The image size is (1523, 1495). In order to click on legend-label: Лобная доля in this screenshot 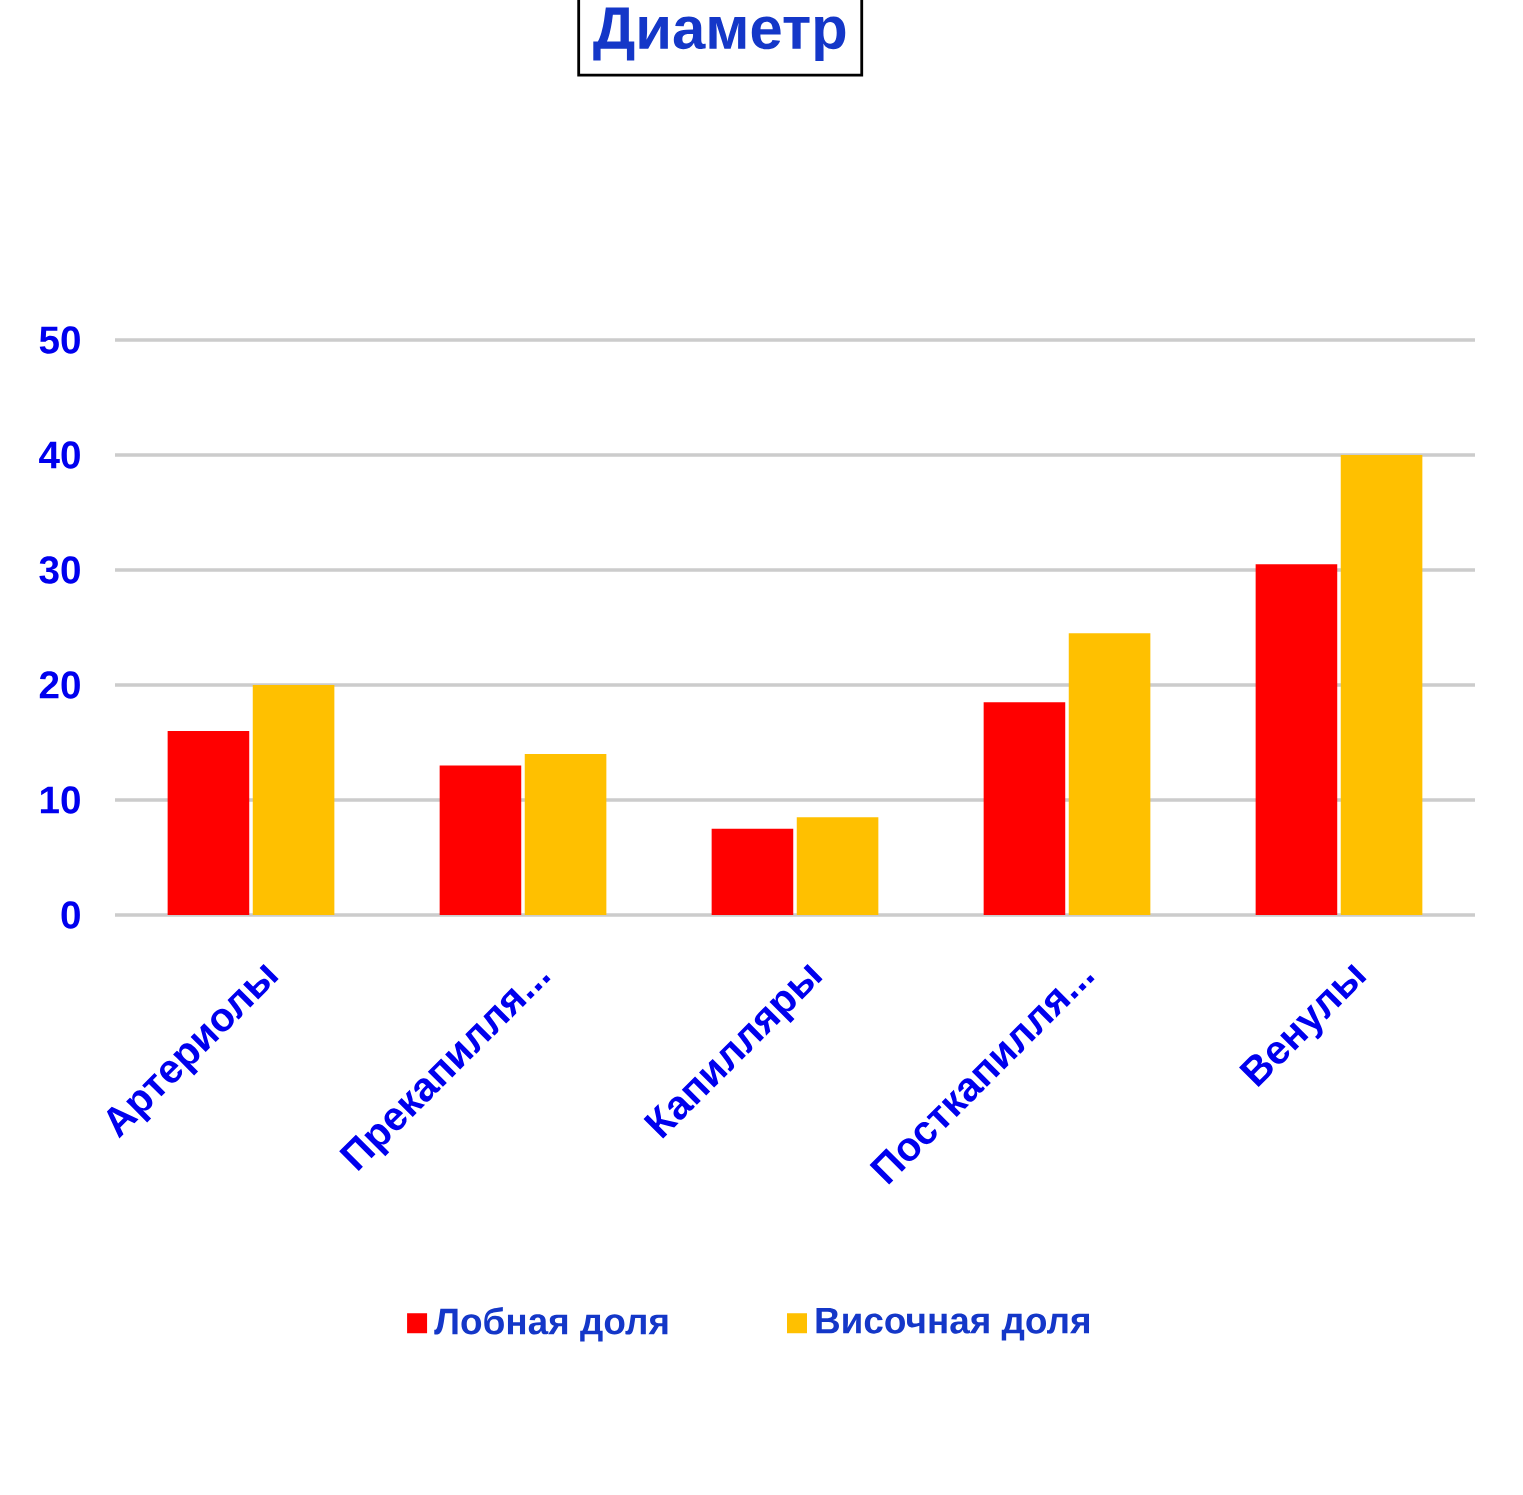, I will do `click(551, 1324)`.